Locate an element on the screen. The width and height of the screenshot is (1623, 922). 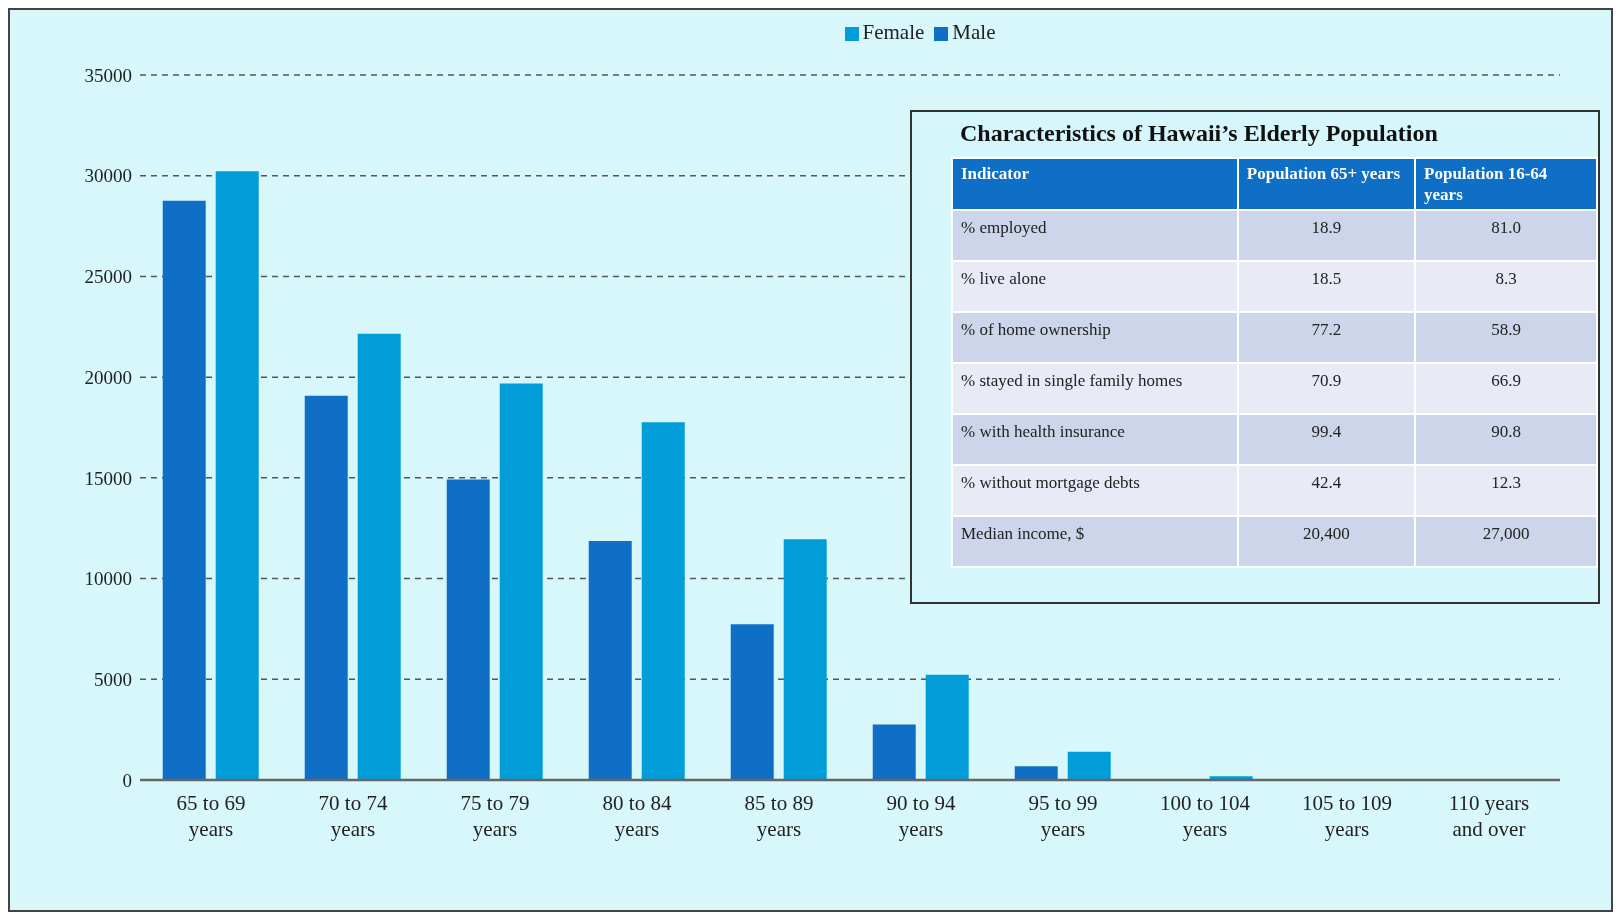
y-tick-label: 10000 is located at coordinates (108, 579).